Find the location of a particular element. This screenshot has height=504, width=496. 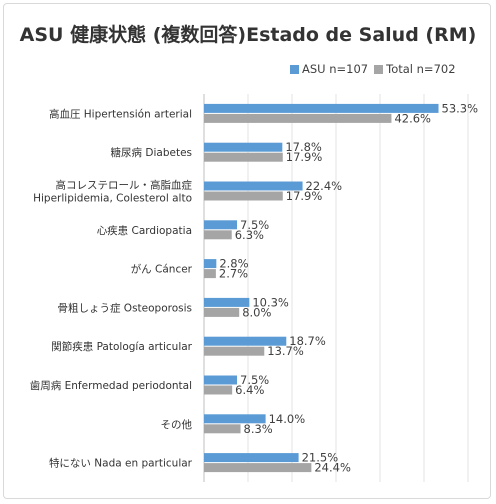

value-label-asu: 22.4% is located at coordinates (324, 186).